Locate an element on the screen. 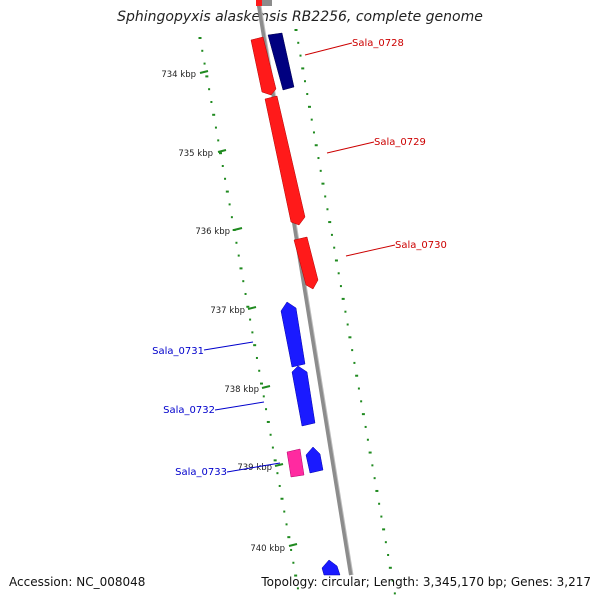 The width and height of the screenshot is (600, 600). label-sala-0729: Sala_0729 is located at coordinates (400, 142).